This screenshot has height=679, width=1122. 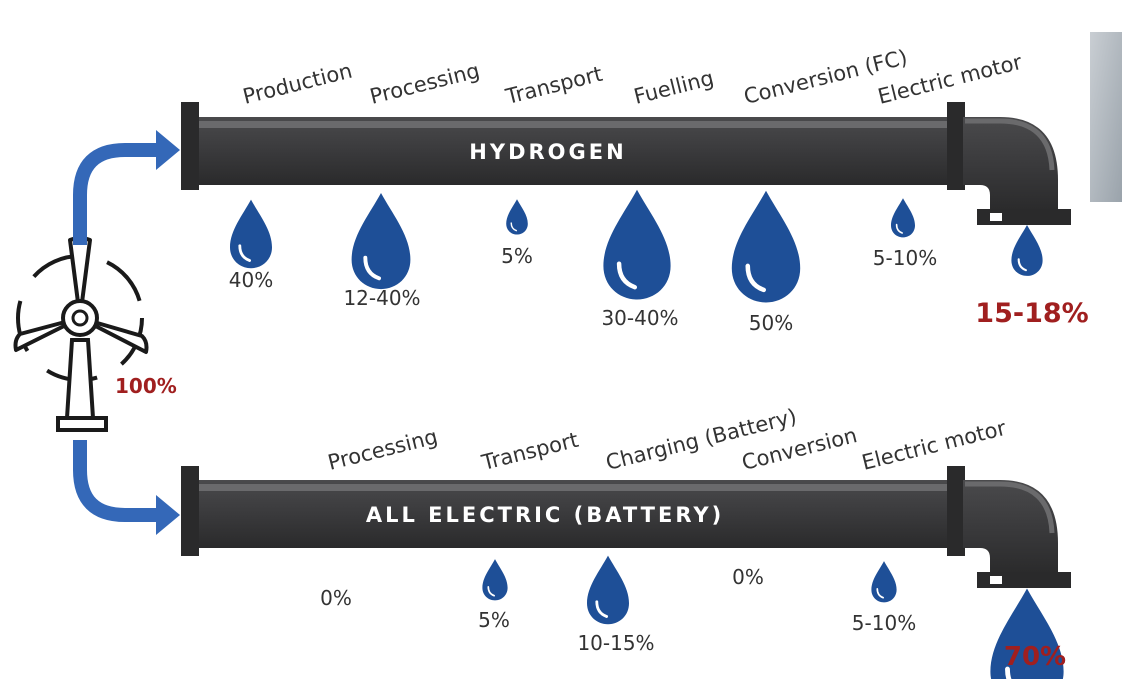 What do you see at coordinates (884, 623) in the screenshot?
I see `electric-loss-value: 5-10%` at bounding box center [884, 623].